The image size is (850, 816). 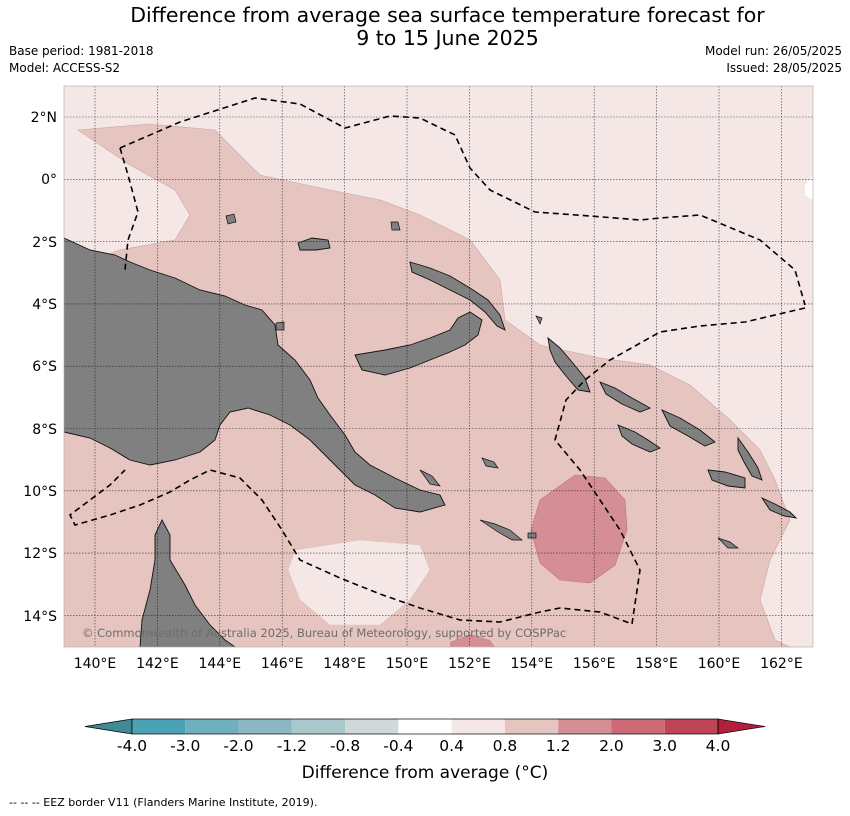 What do you see at coordinates (44, 367) in the screenshot?
I see `lat-label: 6°S` at bounding box center [44, 367].